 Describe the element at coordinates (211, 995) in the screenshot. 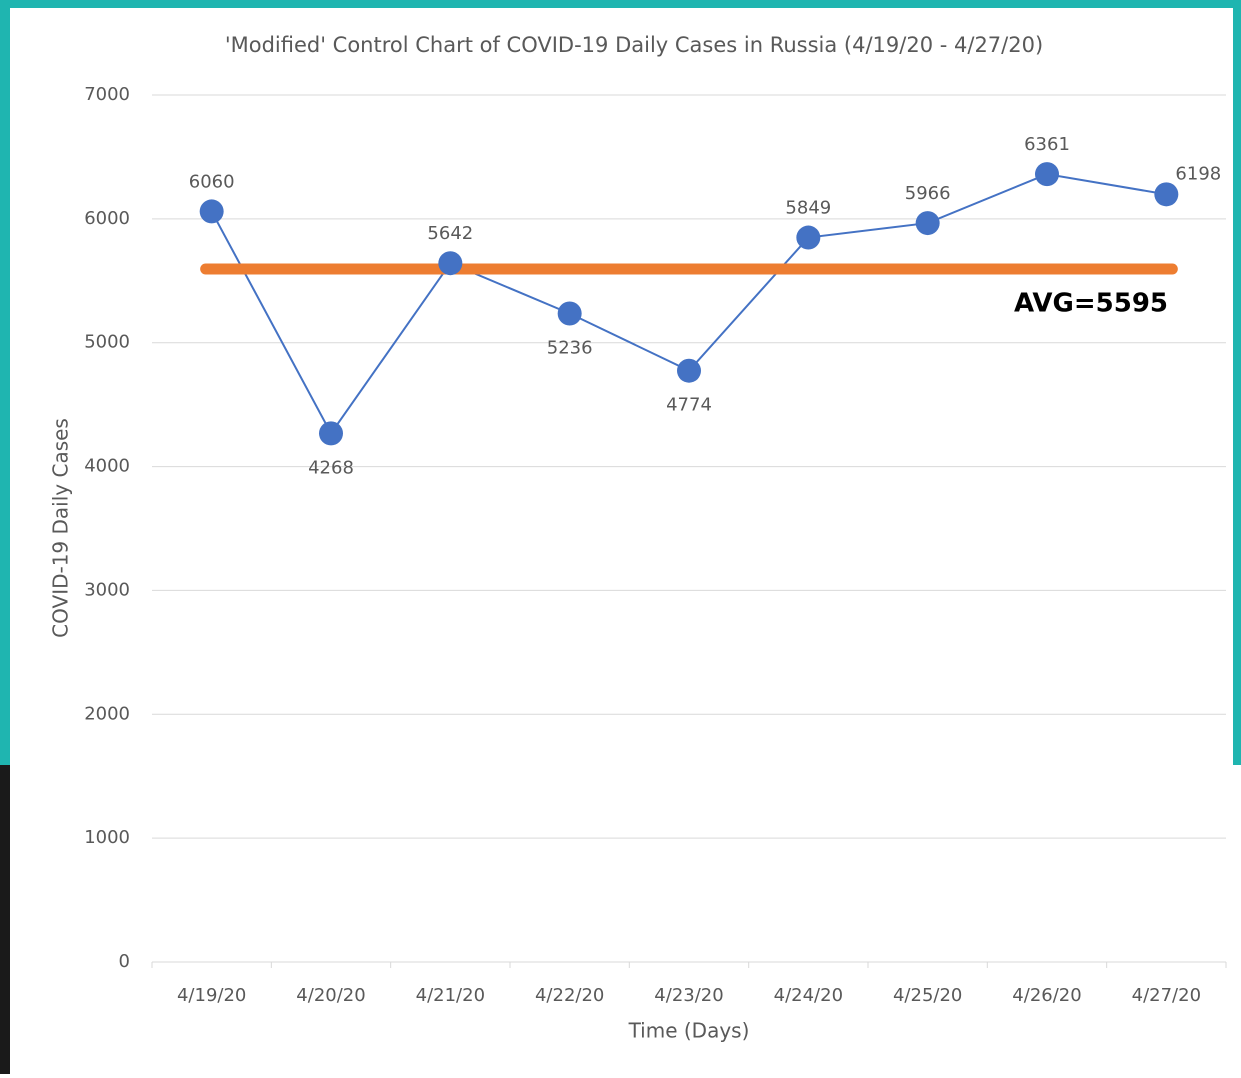

I see `x-tick-label: 4/19/20` at that location.